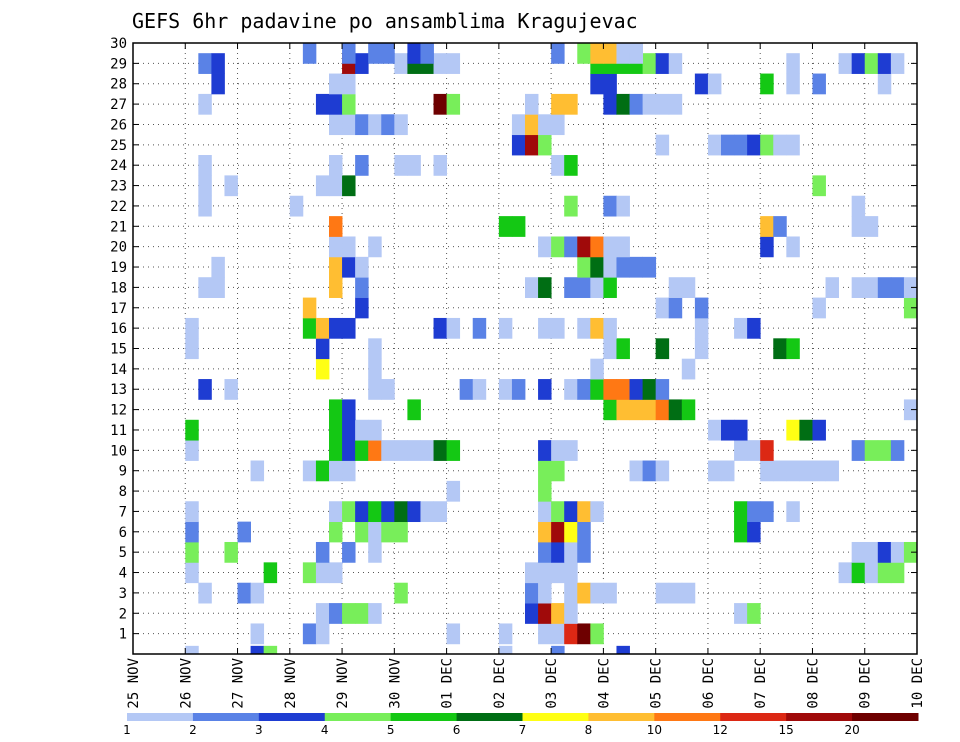 The height and width of the screenshot is (742, 960). I want to click on y-tick-label: 20, so click(118, 248).